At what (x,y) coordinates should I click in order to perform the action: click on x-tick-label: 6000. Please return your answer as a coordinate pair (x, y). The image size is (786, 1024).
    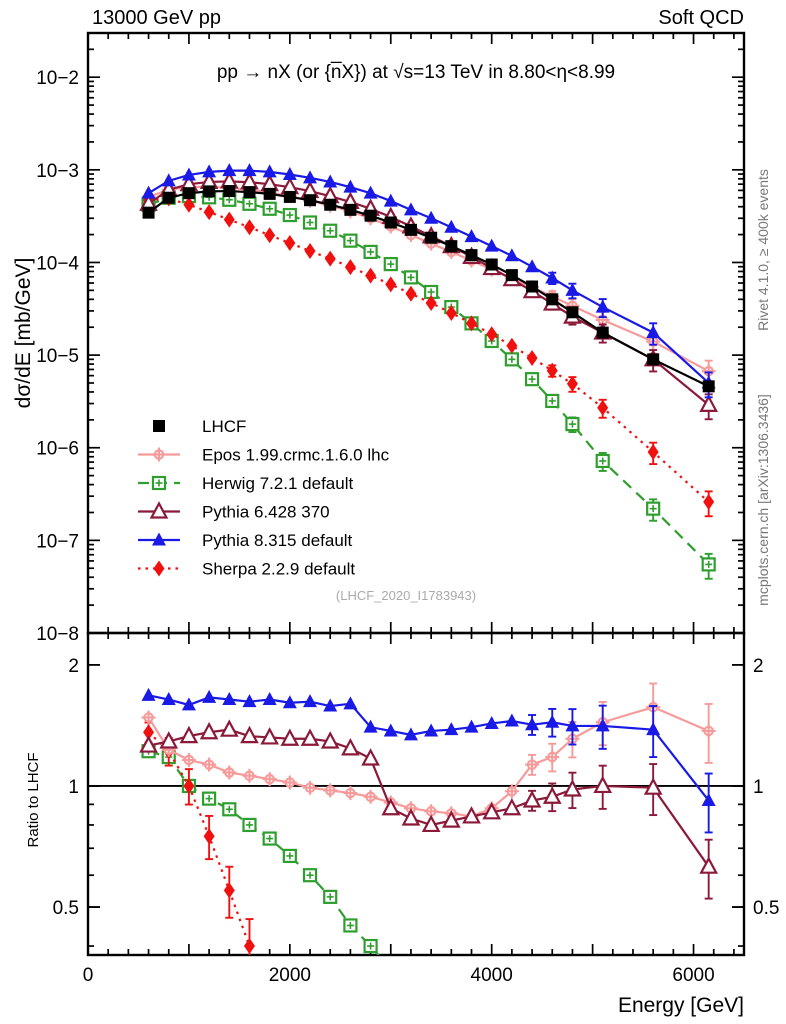
    Looking at the image, I should click on (693, 975).